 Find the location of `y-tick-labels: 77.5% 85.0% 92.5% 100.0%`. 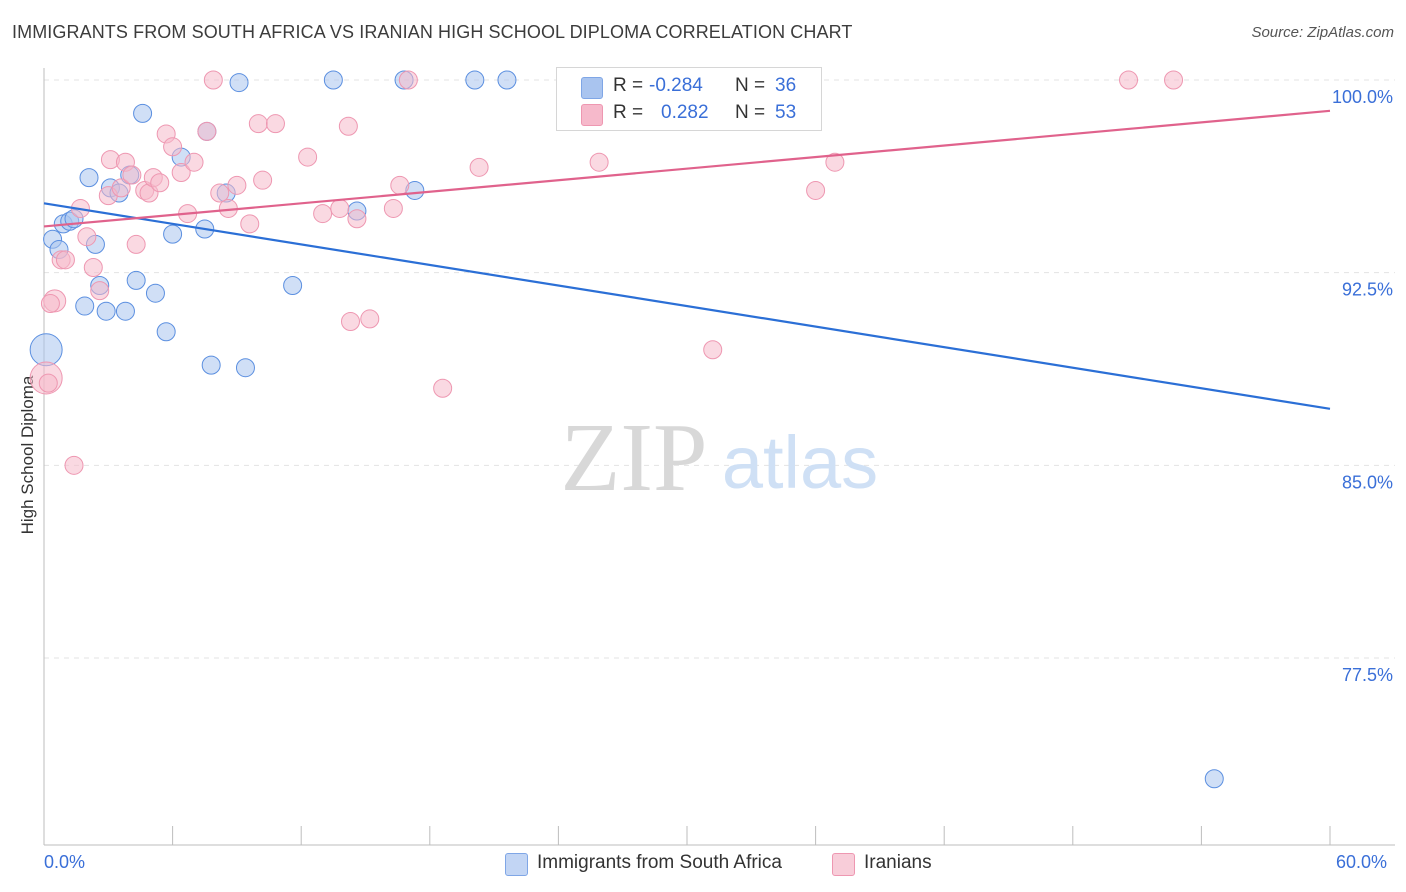

y-tick-labels: 77.5% 85.0% 92.5% 100.0% is located at coordinates (1362, 386).